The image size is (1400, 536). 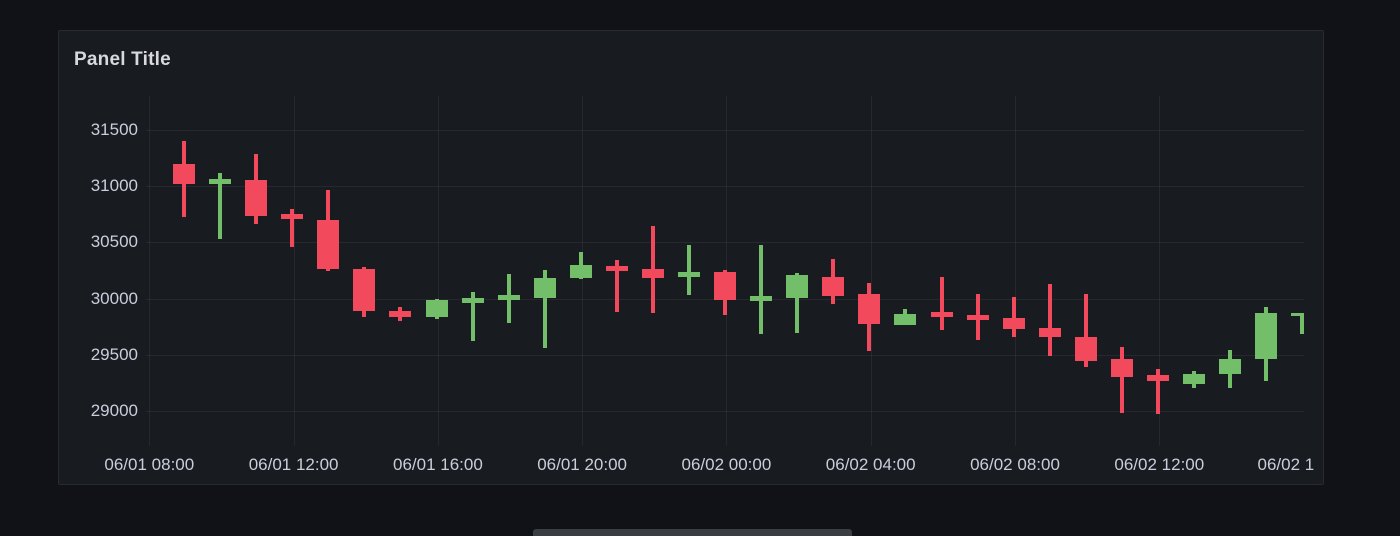 What do you see at coordinates (122, 59) in the screenshot?
I see `panel-title: Panel Title` at bounding box center [122, 59].